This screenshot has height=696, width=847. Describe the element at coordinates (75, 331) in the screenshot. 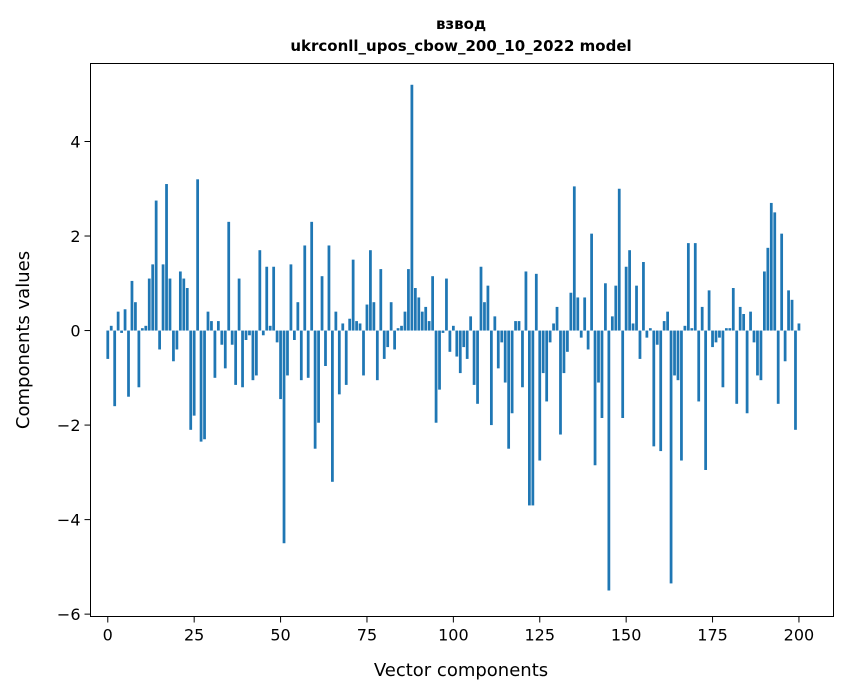

I see `y-tick-label: 0` at that location.